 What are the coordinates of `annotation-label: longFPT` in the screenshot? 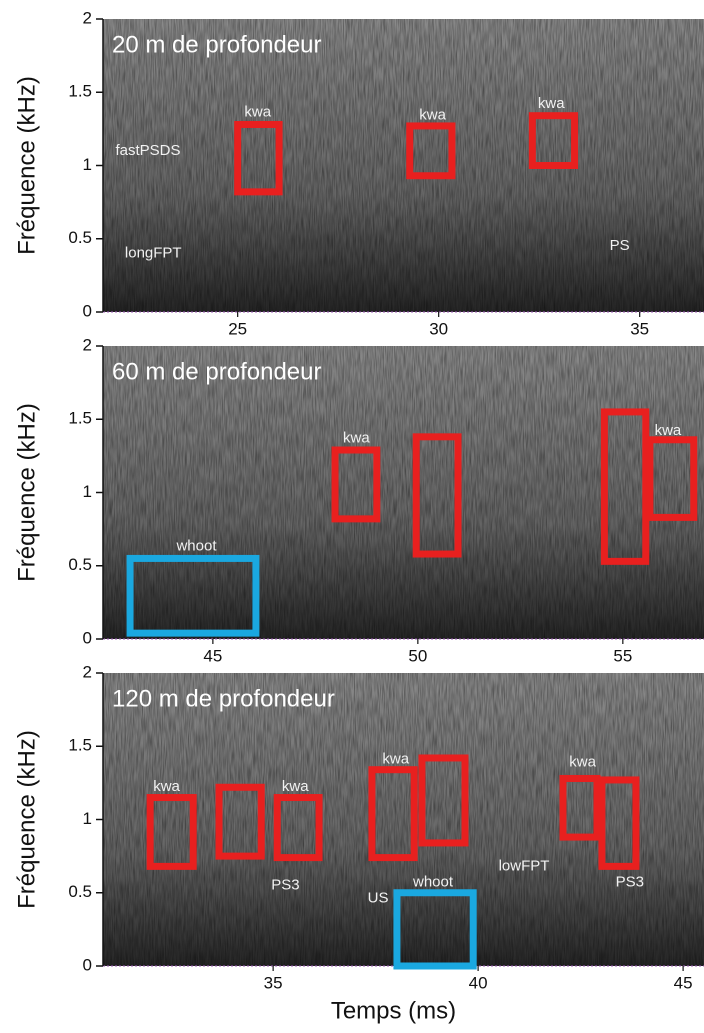 It's located at (153, 252).